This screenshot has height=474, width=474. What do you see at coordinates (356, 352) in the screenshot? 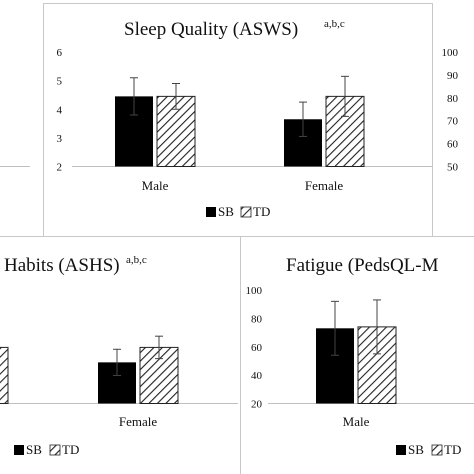
I see `fatigue-bars` at bounding box center [356, 352].